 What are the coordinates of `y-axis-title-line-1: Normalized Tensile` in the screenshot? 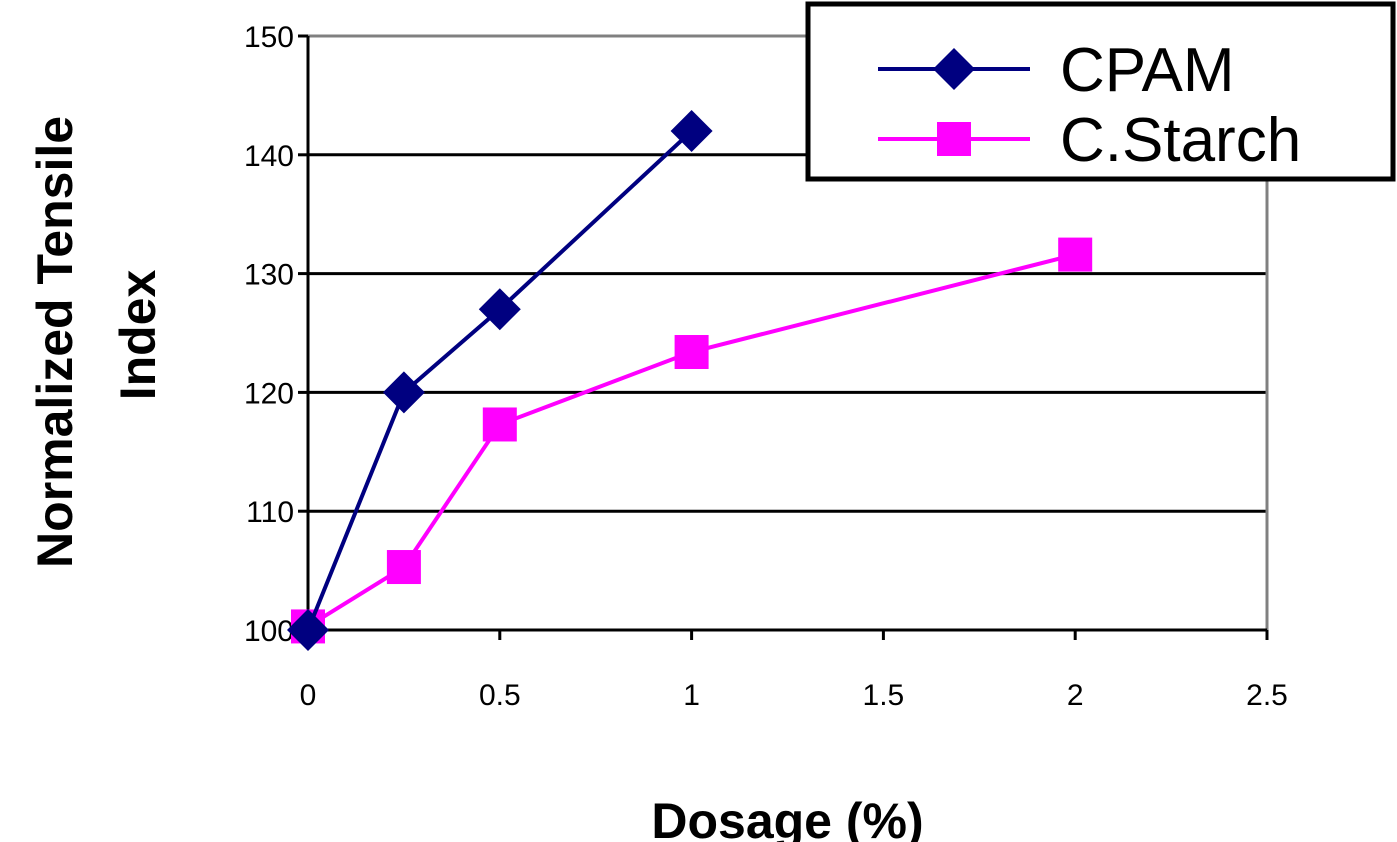 It's located at (55, 342).